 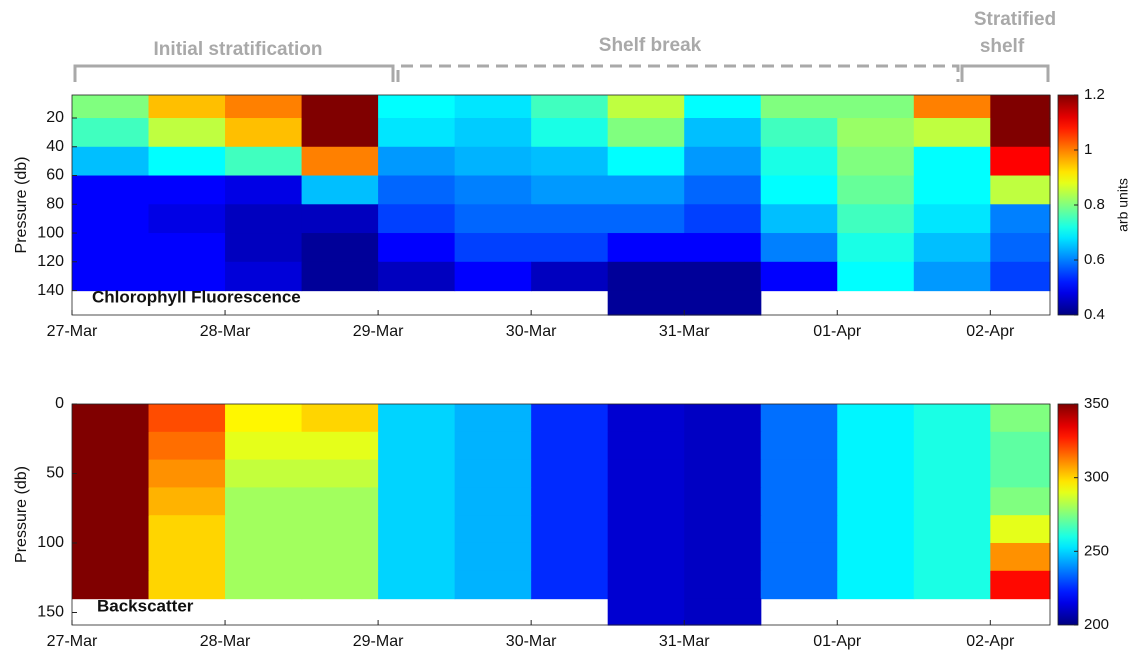 What do you see at coordinates (1094, 259) in the screenshot?
I see `colorbar-tick-label: 0.6` at bounding box center [1094, 259].